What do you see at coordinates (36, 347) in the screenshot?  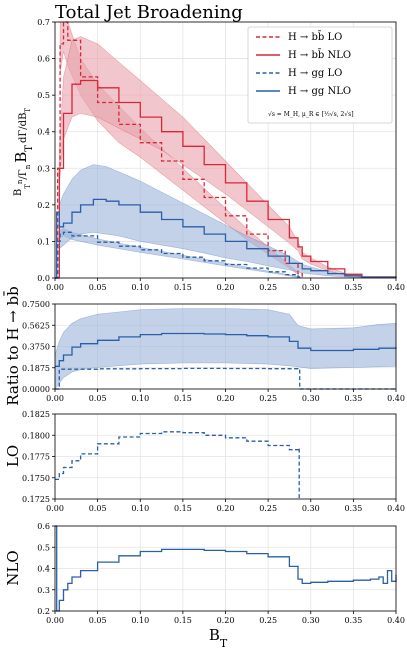 I see `y-tick-label: 0.3750` at bounding box center [36, 347].